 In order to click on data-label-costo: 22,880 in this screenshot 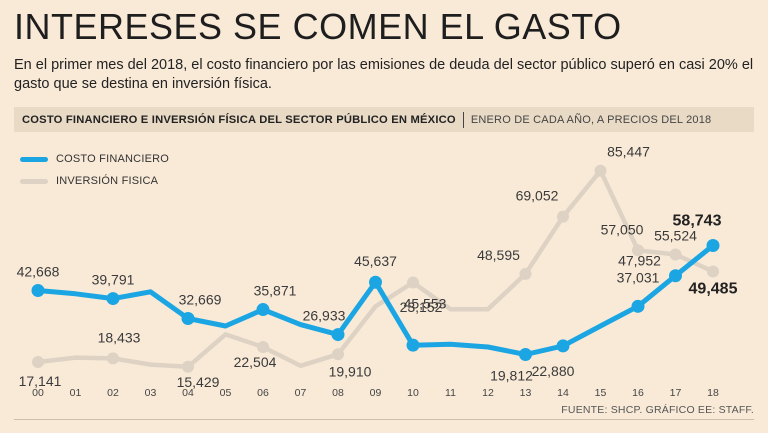, I will do `click(553, 371)`.